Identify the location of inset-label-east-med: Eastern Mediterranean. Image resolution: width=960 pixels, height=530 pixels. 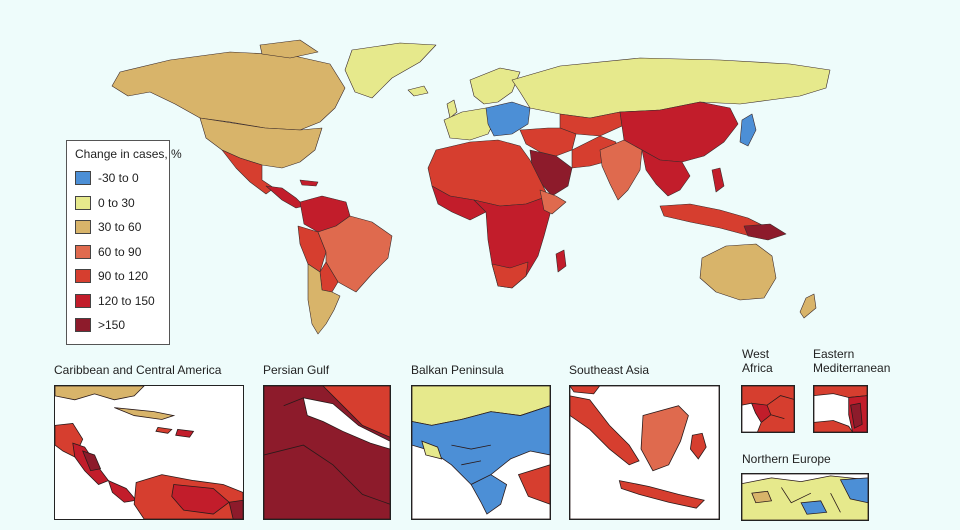
(851, 361).